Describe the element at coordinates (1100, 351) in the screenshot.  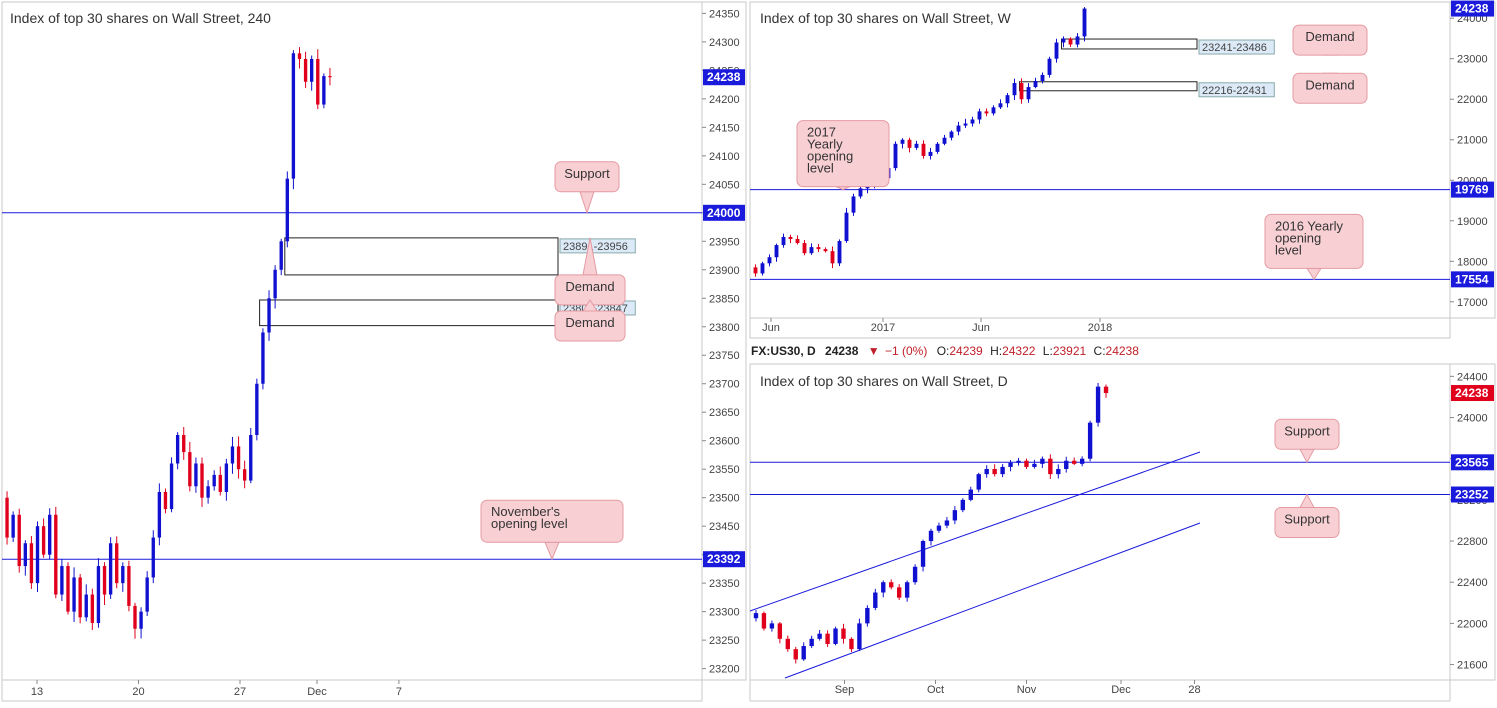
I see `header-close-label: C:` at that location.